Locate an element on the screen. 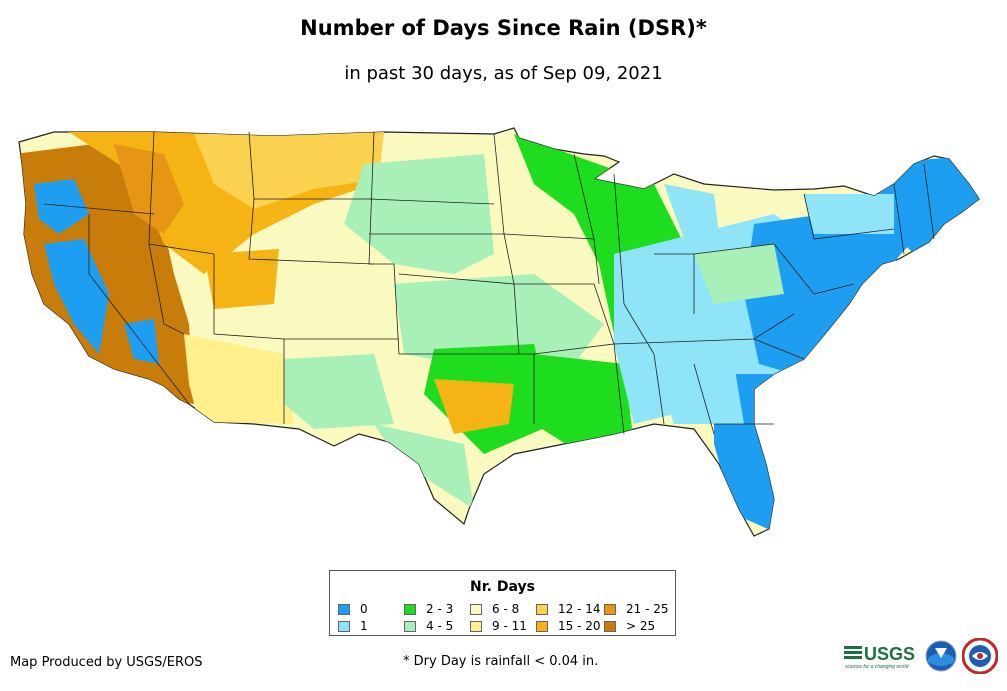 The width and height of the screenshot is (1007, 691). legend-item-3: 4 - 5 is located at coordinates (428, 626).